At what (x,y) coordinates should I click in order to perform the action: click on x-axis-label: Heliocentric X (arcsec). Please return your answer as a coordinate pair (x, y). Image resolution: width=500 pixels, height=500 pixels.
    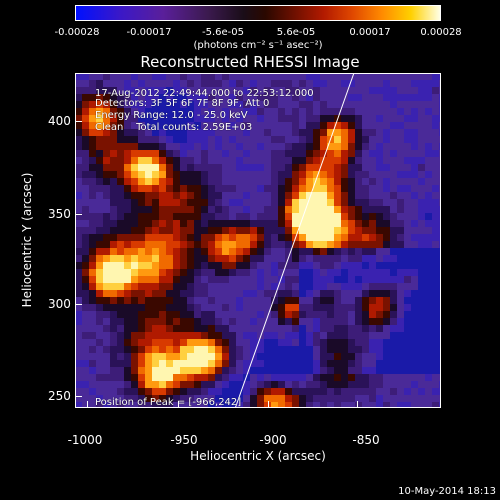
    Looking at the image, I should click on (258, 456).